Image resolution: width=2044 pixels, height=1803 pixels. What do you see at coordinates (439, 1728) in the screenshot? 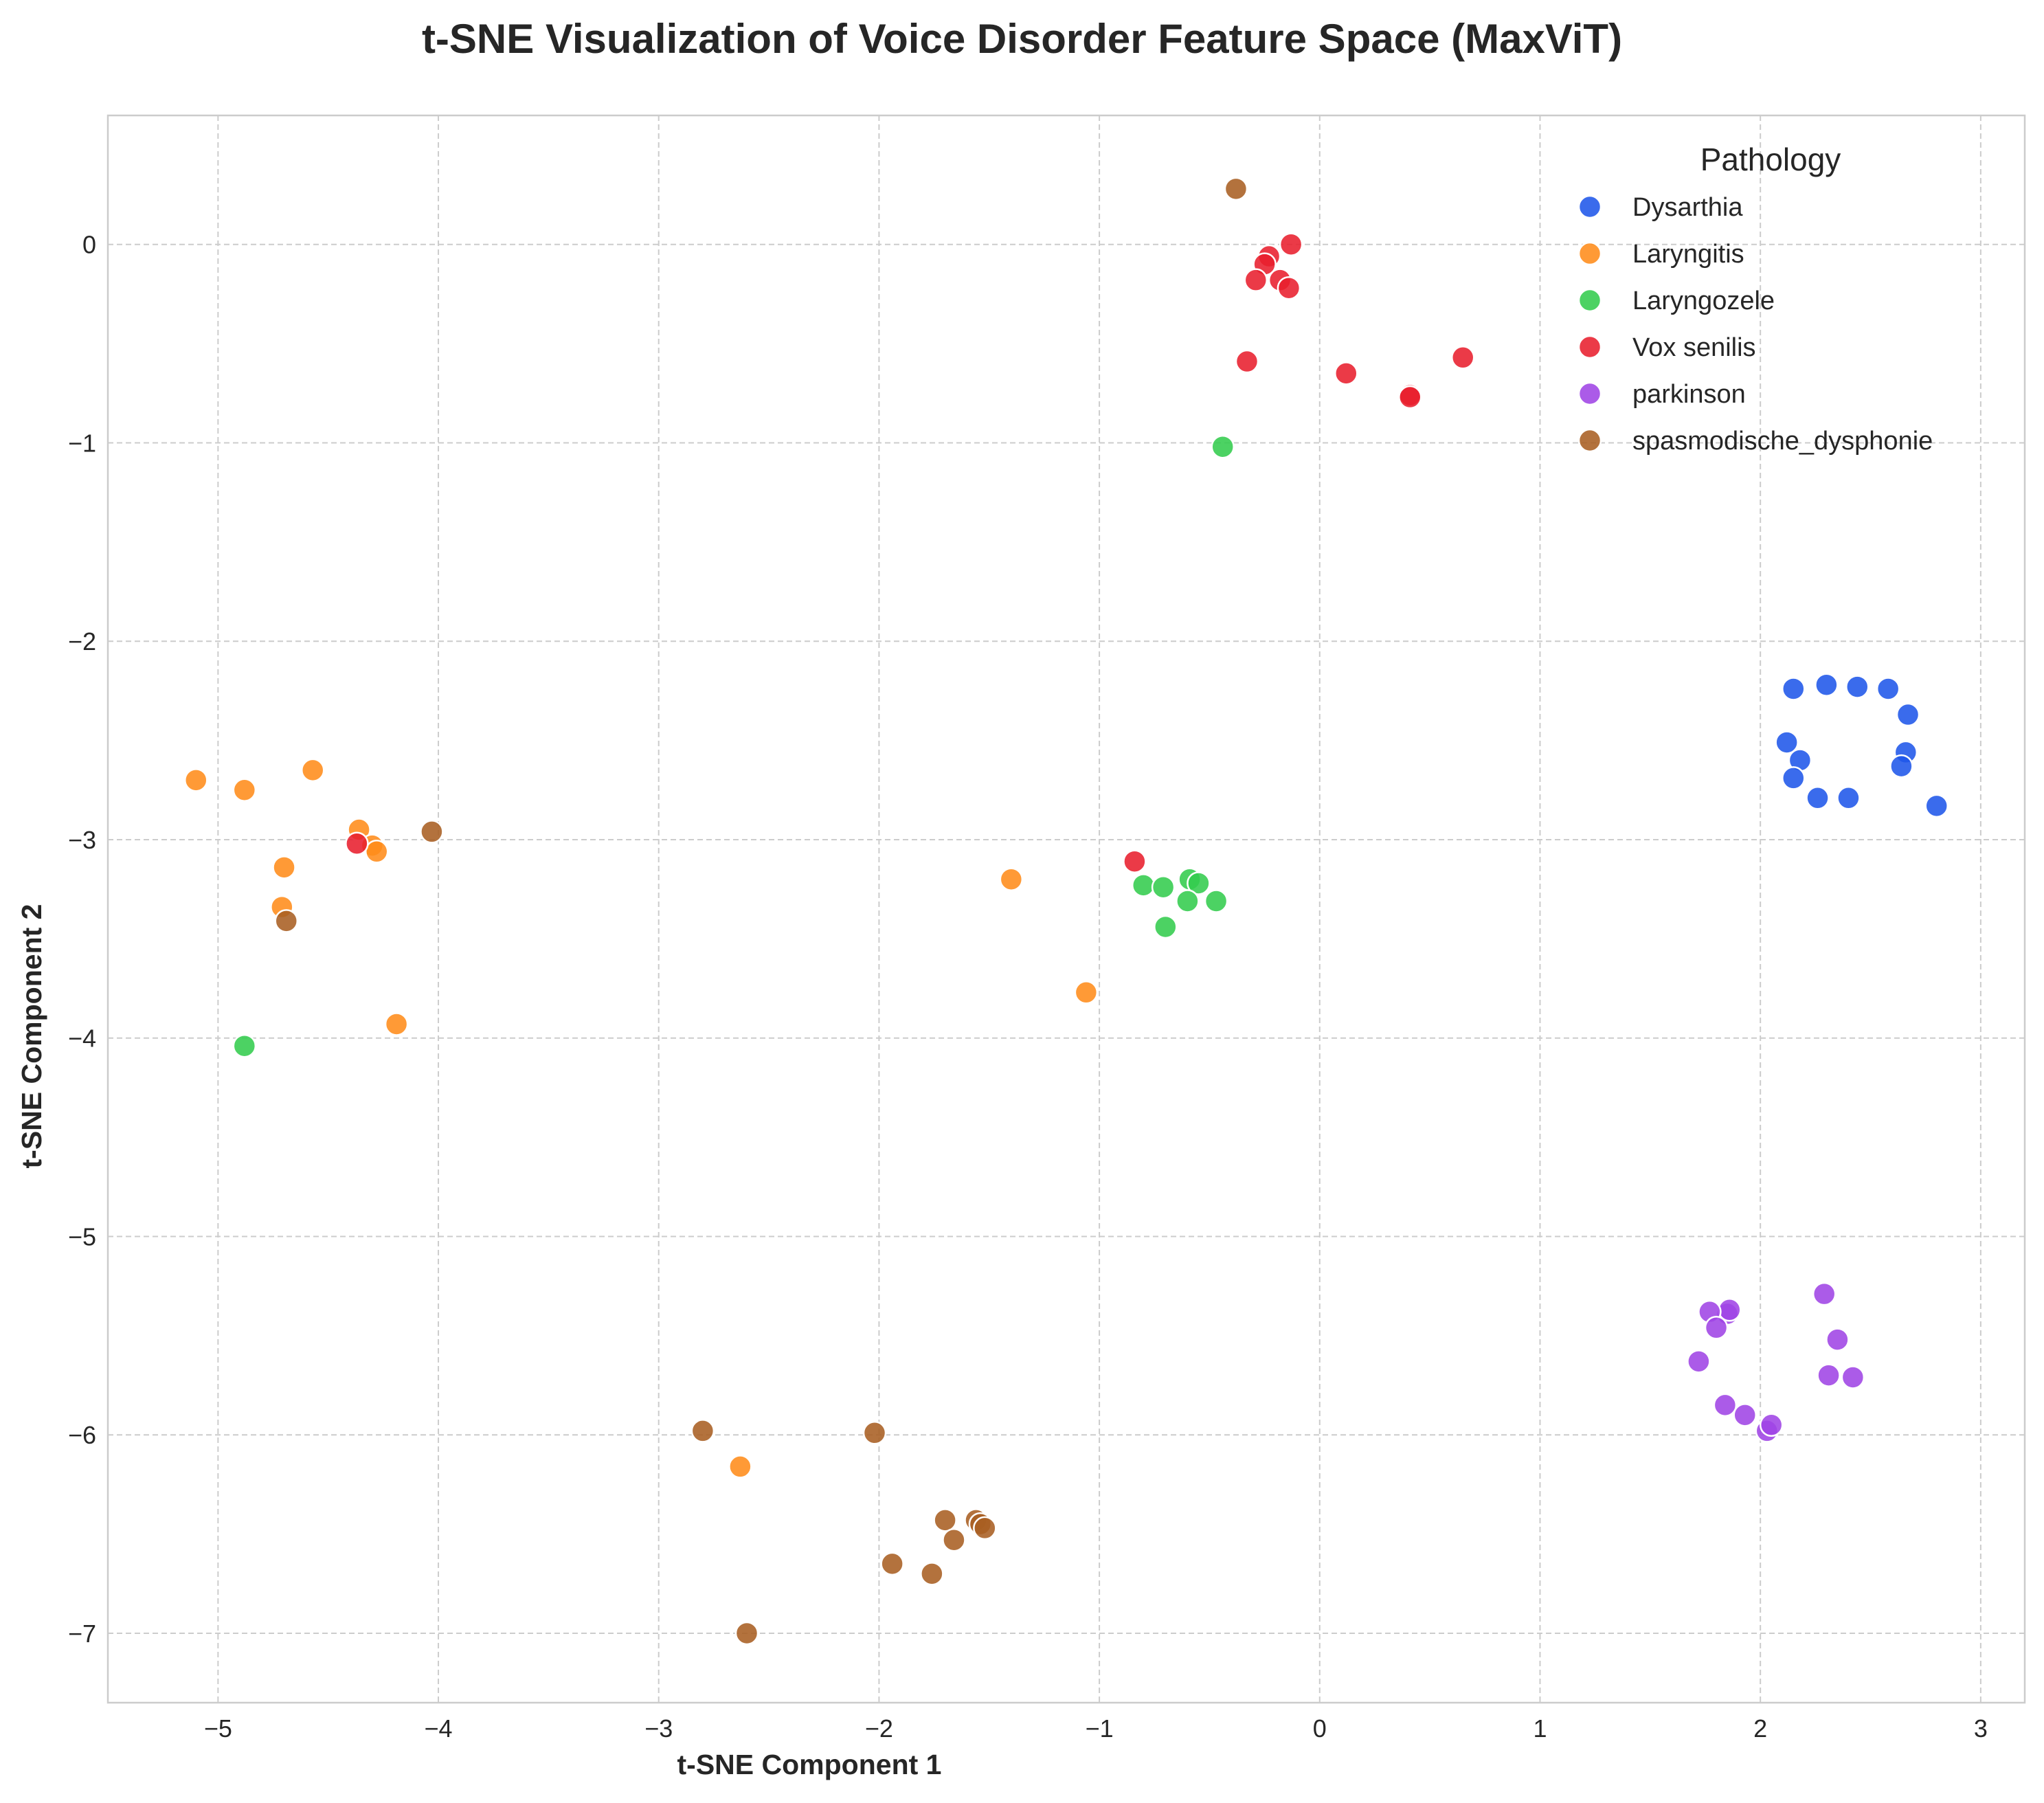
I see `x-tick-label: −4` at bounding box center [439, 1728].